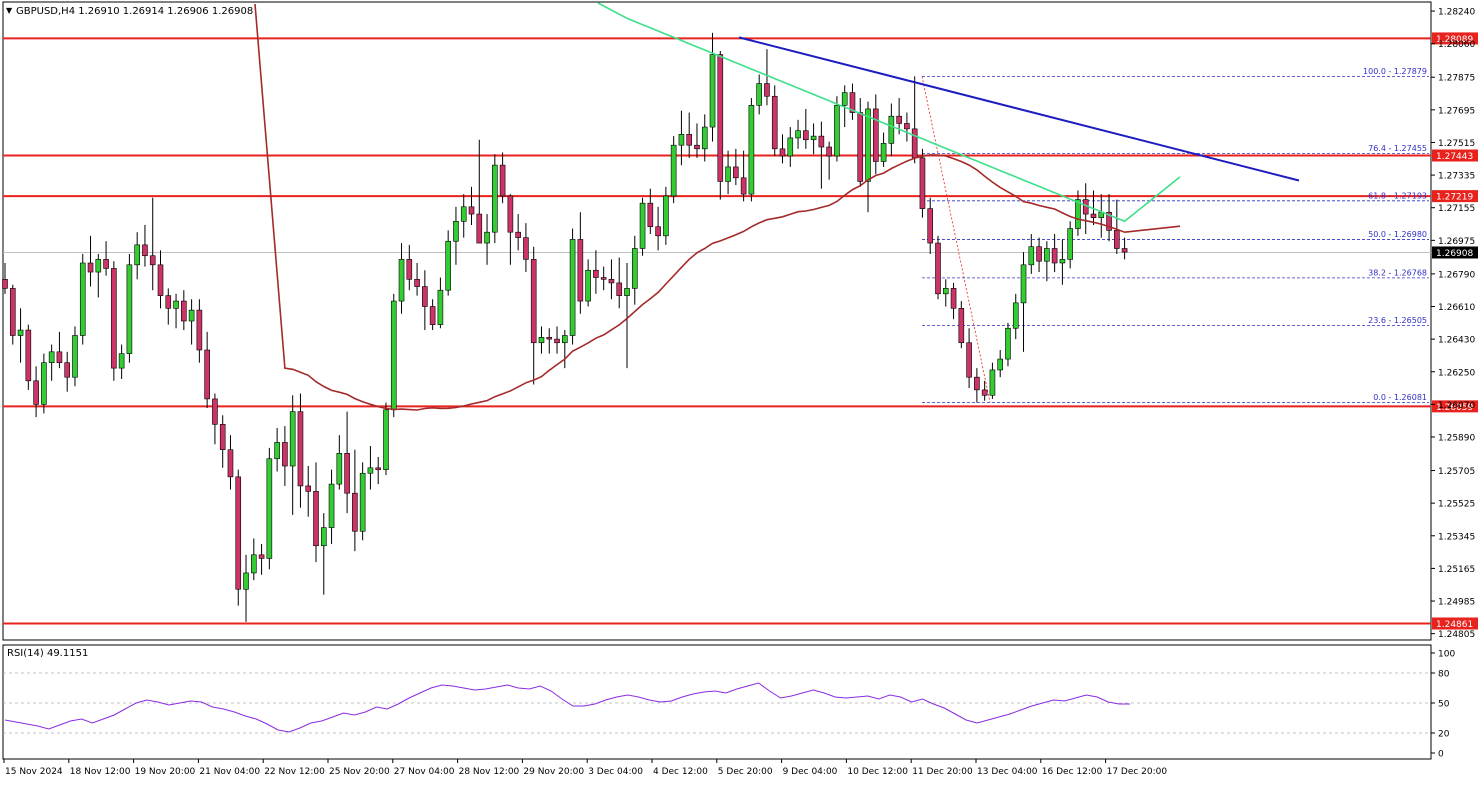  I want to click on current-price-label: 1.26908, so click(1454, 254).